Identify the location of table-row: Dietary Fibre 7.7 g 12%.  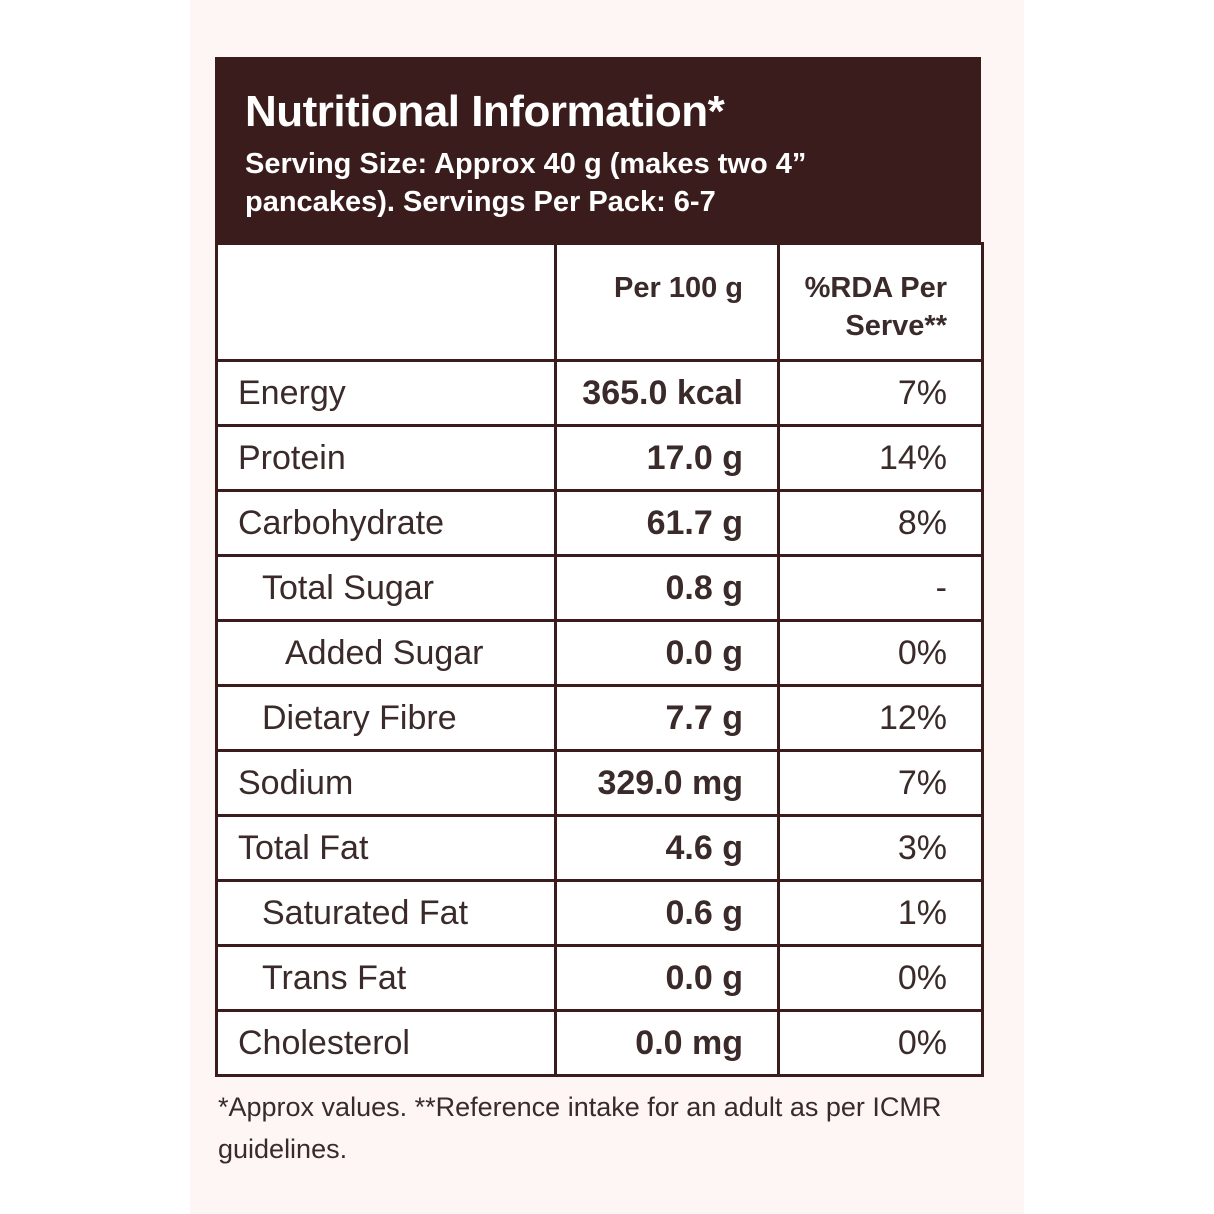
(599, 718).